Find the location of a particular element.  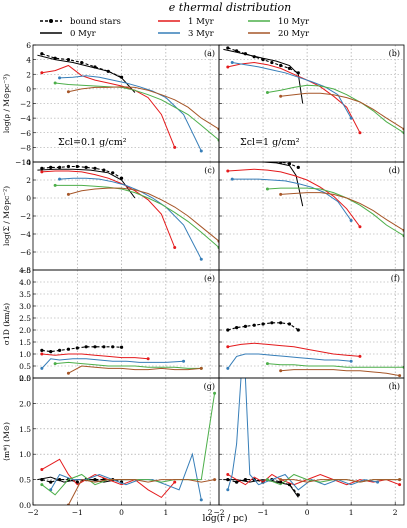

y-tick-label: 4.5 is located at coordinates (25, 270).